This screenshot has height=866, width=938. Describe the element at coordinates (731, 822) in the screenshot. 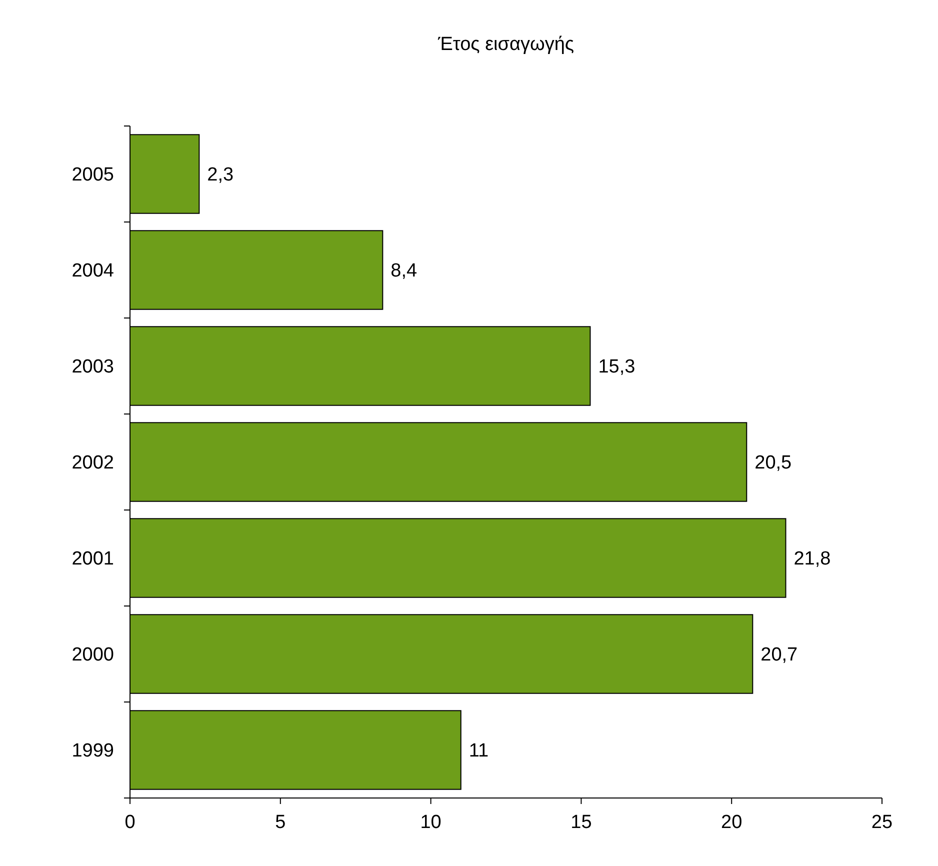

I see `x-tick-label: 20` at that location.